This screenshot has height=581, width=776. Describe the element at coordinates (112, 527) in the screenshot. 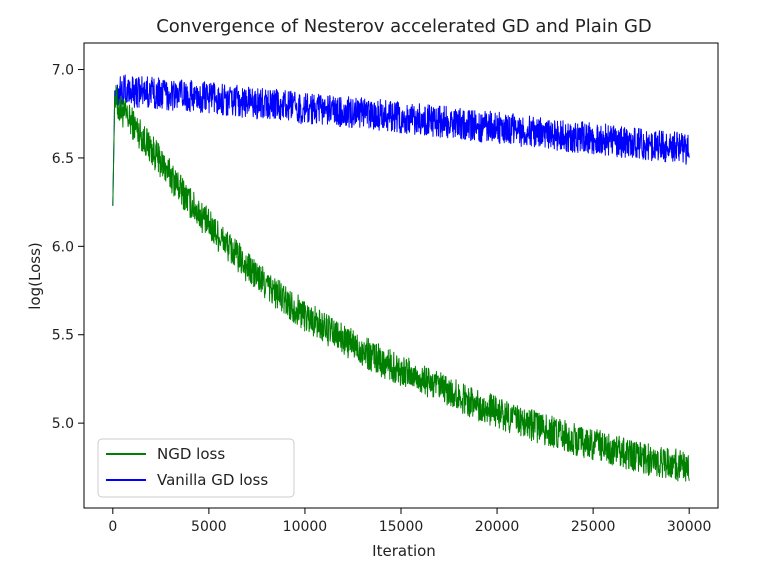

I see `x-tick-label: 0` at that location.